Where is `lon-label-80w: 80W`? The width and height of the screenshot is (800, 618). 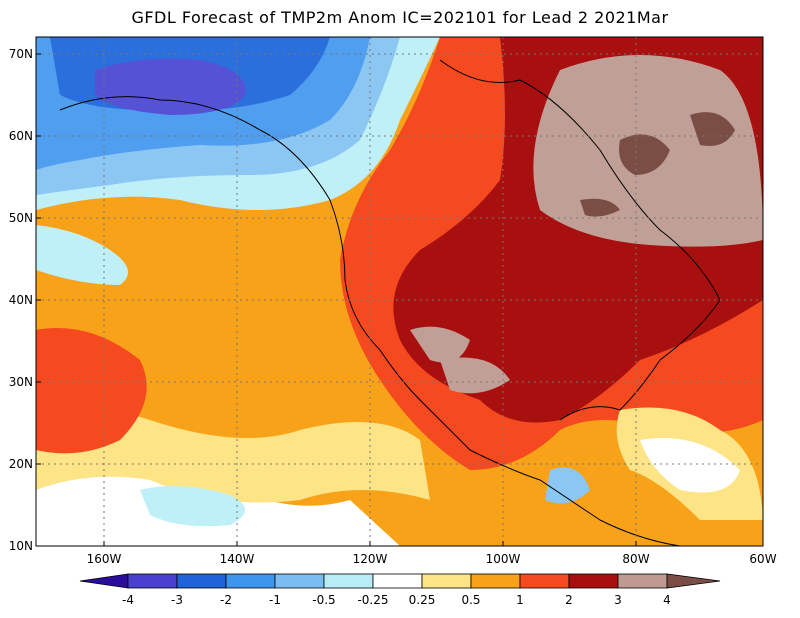
lon-label-80w: 80W is located at coordinates (635, 559).